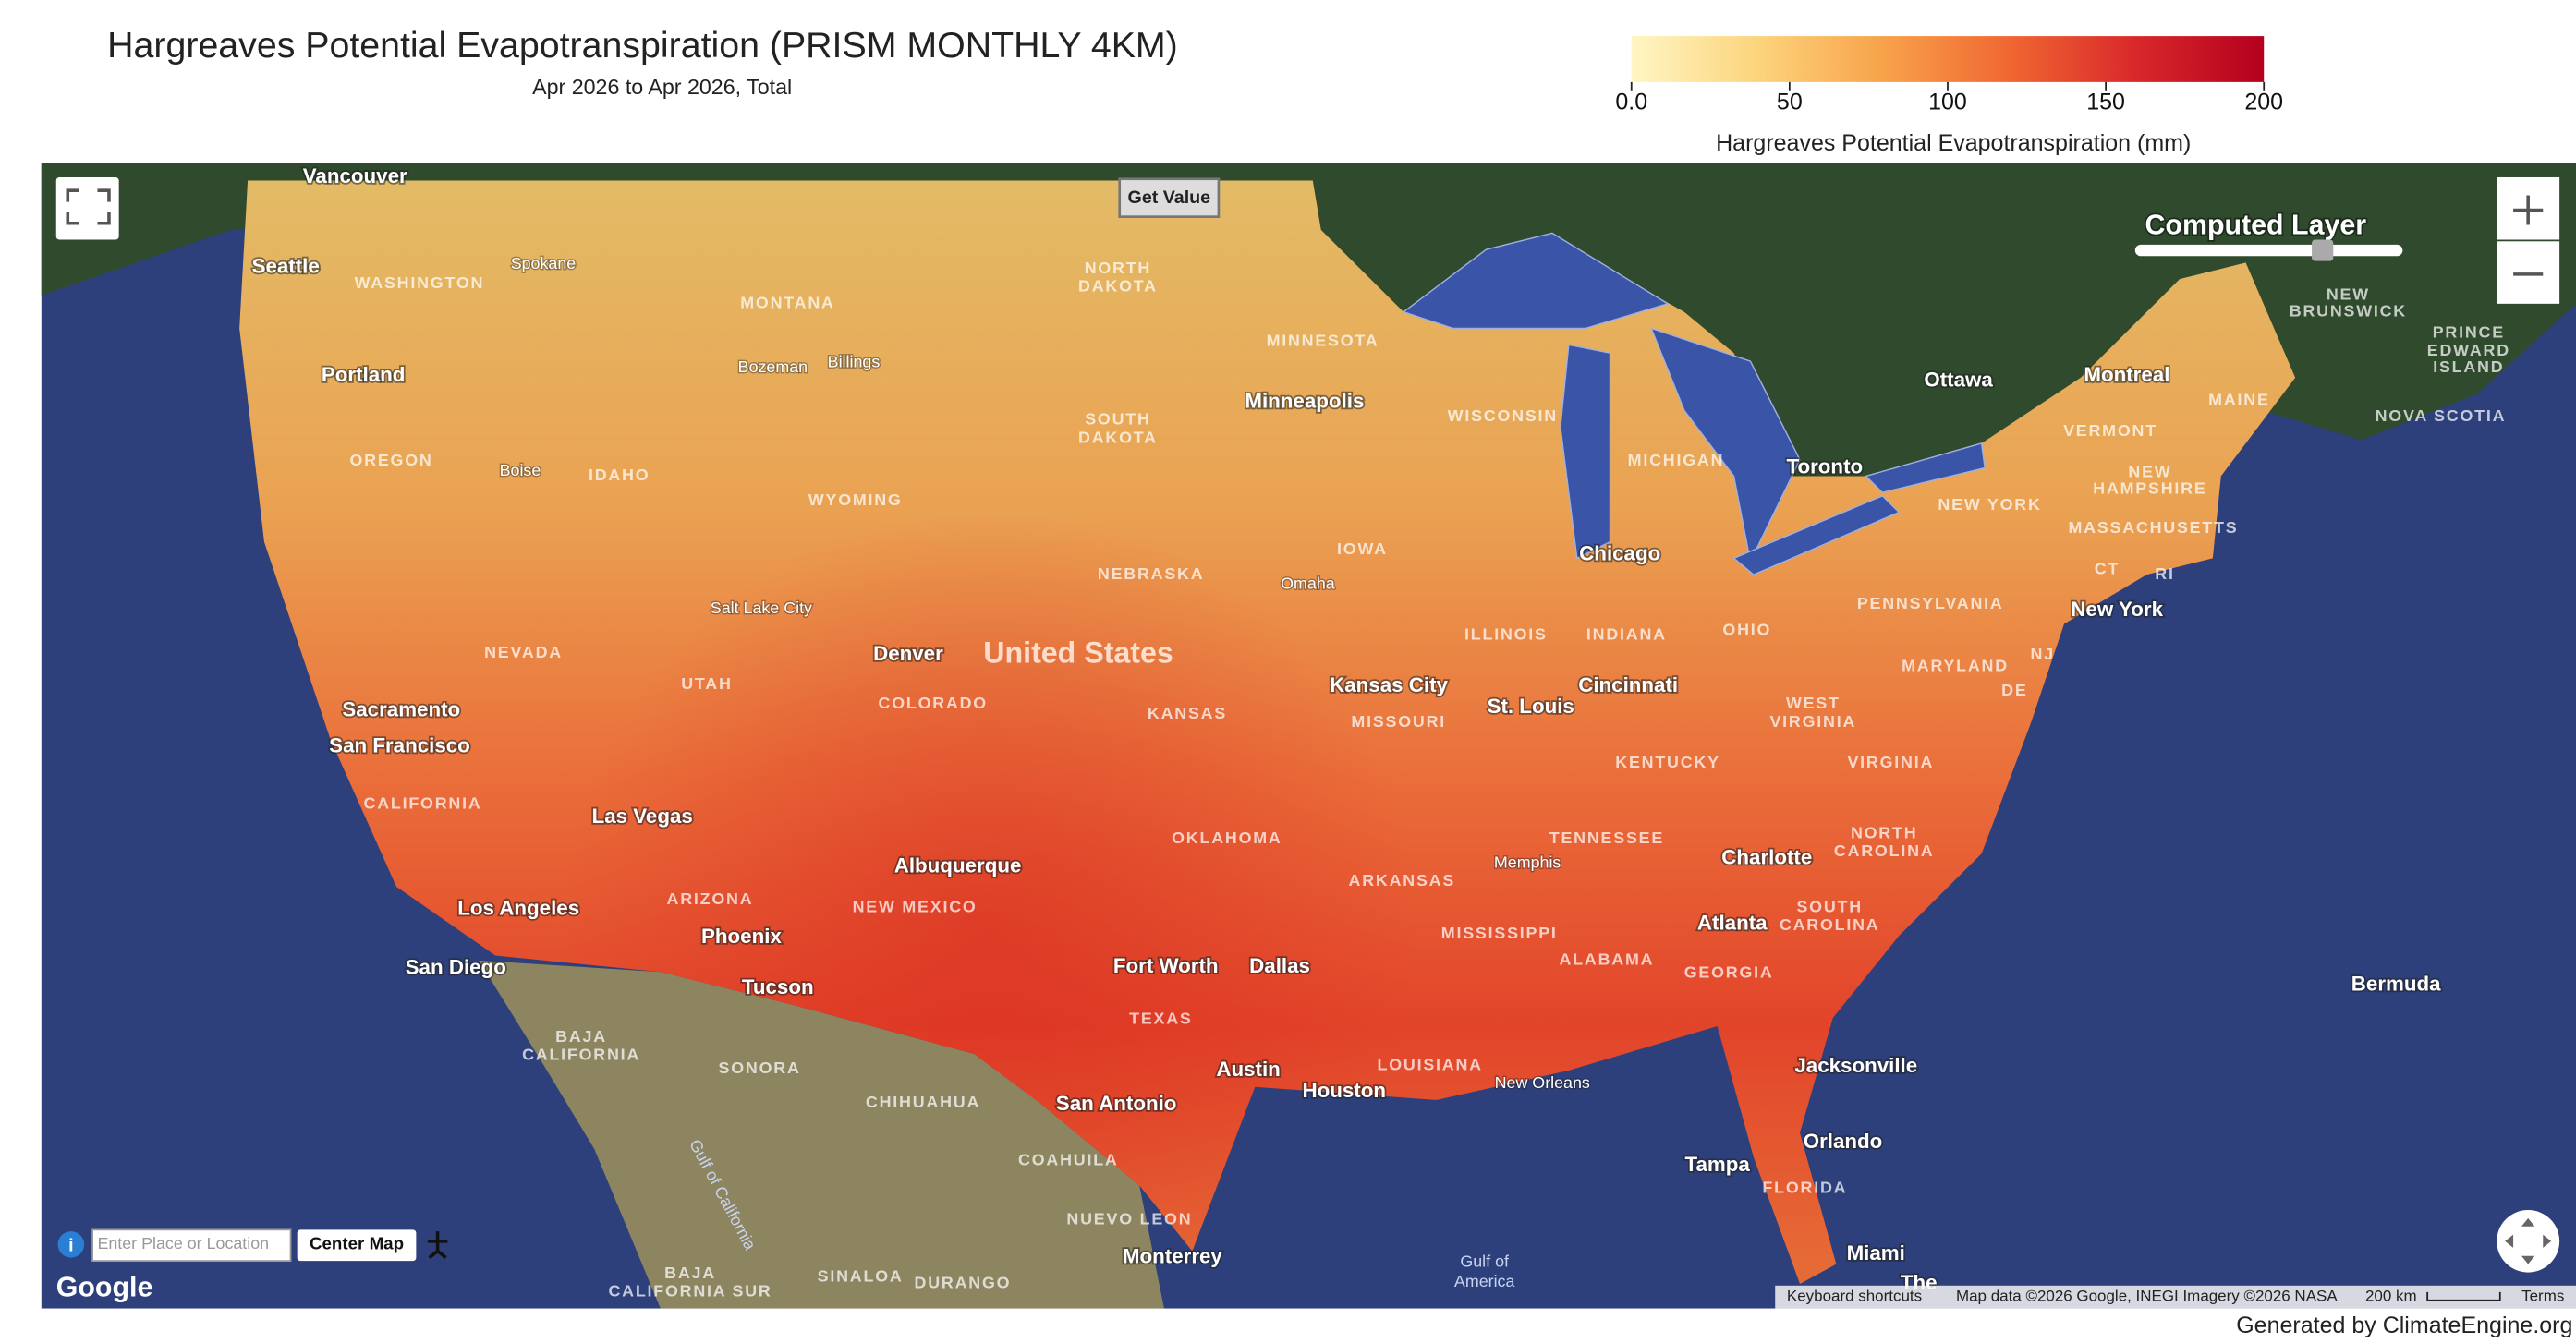 The width and height of the screenshot is (2576, 1343). Describe the element at coordinates (1854, 1296) in the screenshot. I see `keyboard-shortcuts: Keyboard shortcuts` at that location.